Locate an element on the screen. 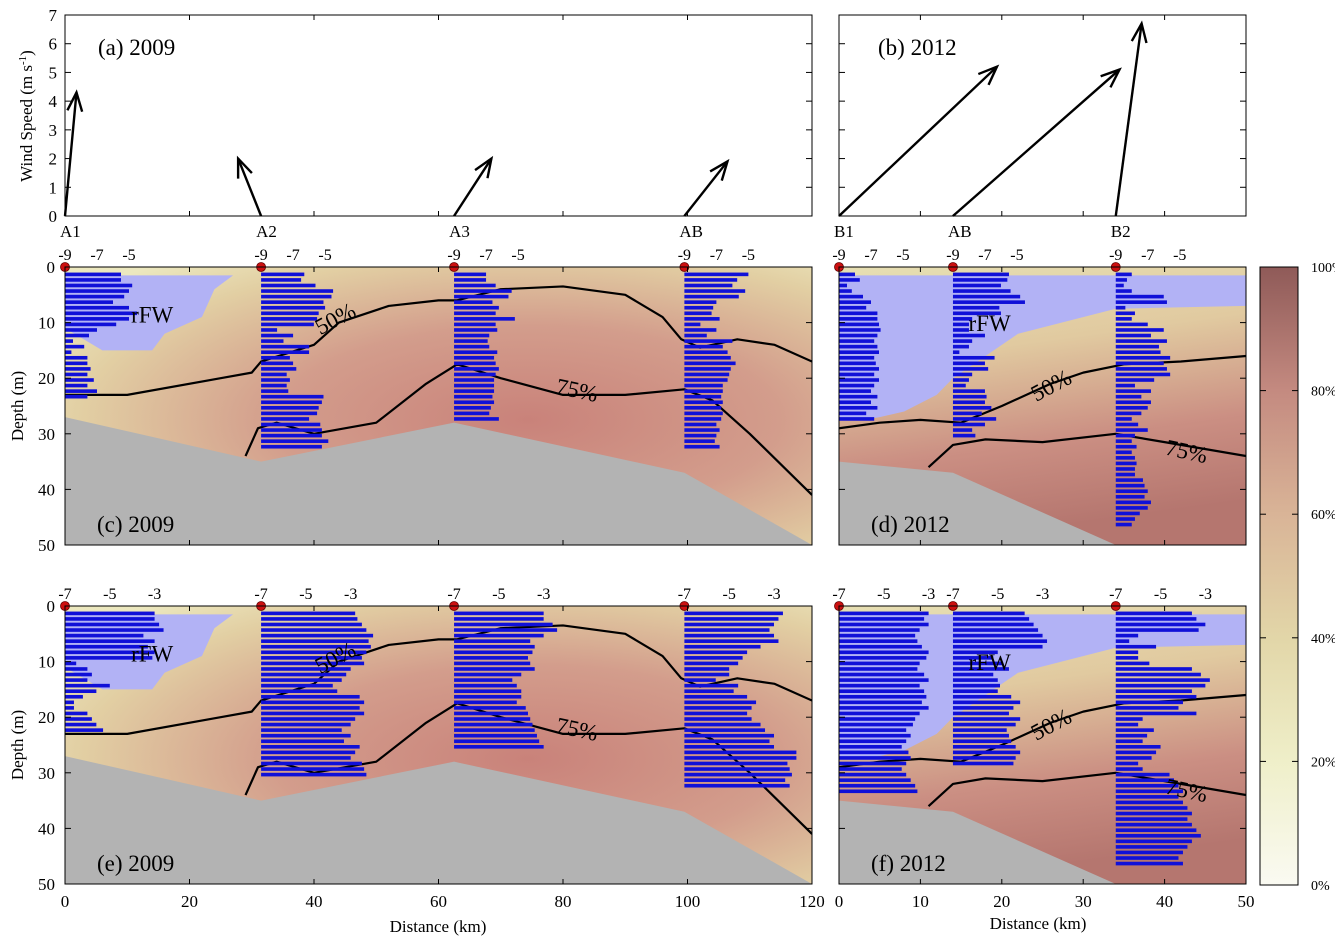 This screenshot has width=1335, height=937. station-label-b1: B1 is located at coordinates (844, 231).